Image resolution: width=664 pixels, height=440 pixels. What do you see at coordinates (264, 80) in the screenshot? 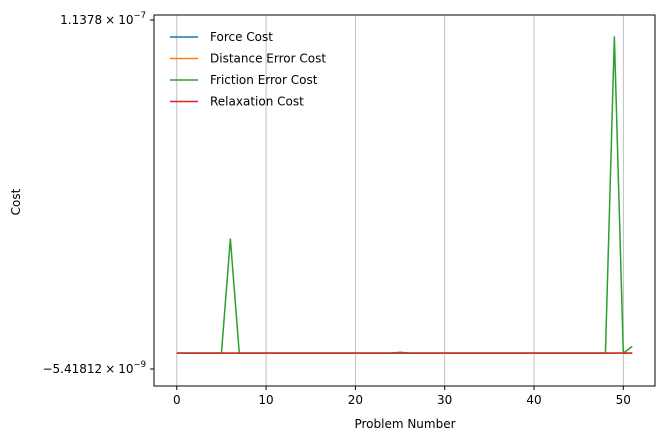
I see `legend-label: Friction Error Cost` at bounding box center [264, 80].